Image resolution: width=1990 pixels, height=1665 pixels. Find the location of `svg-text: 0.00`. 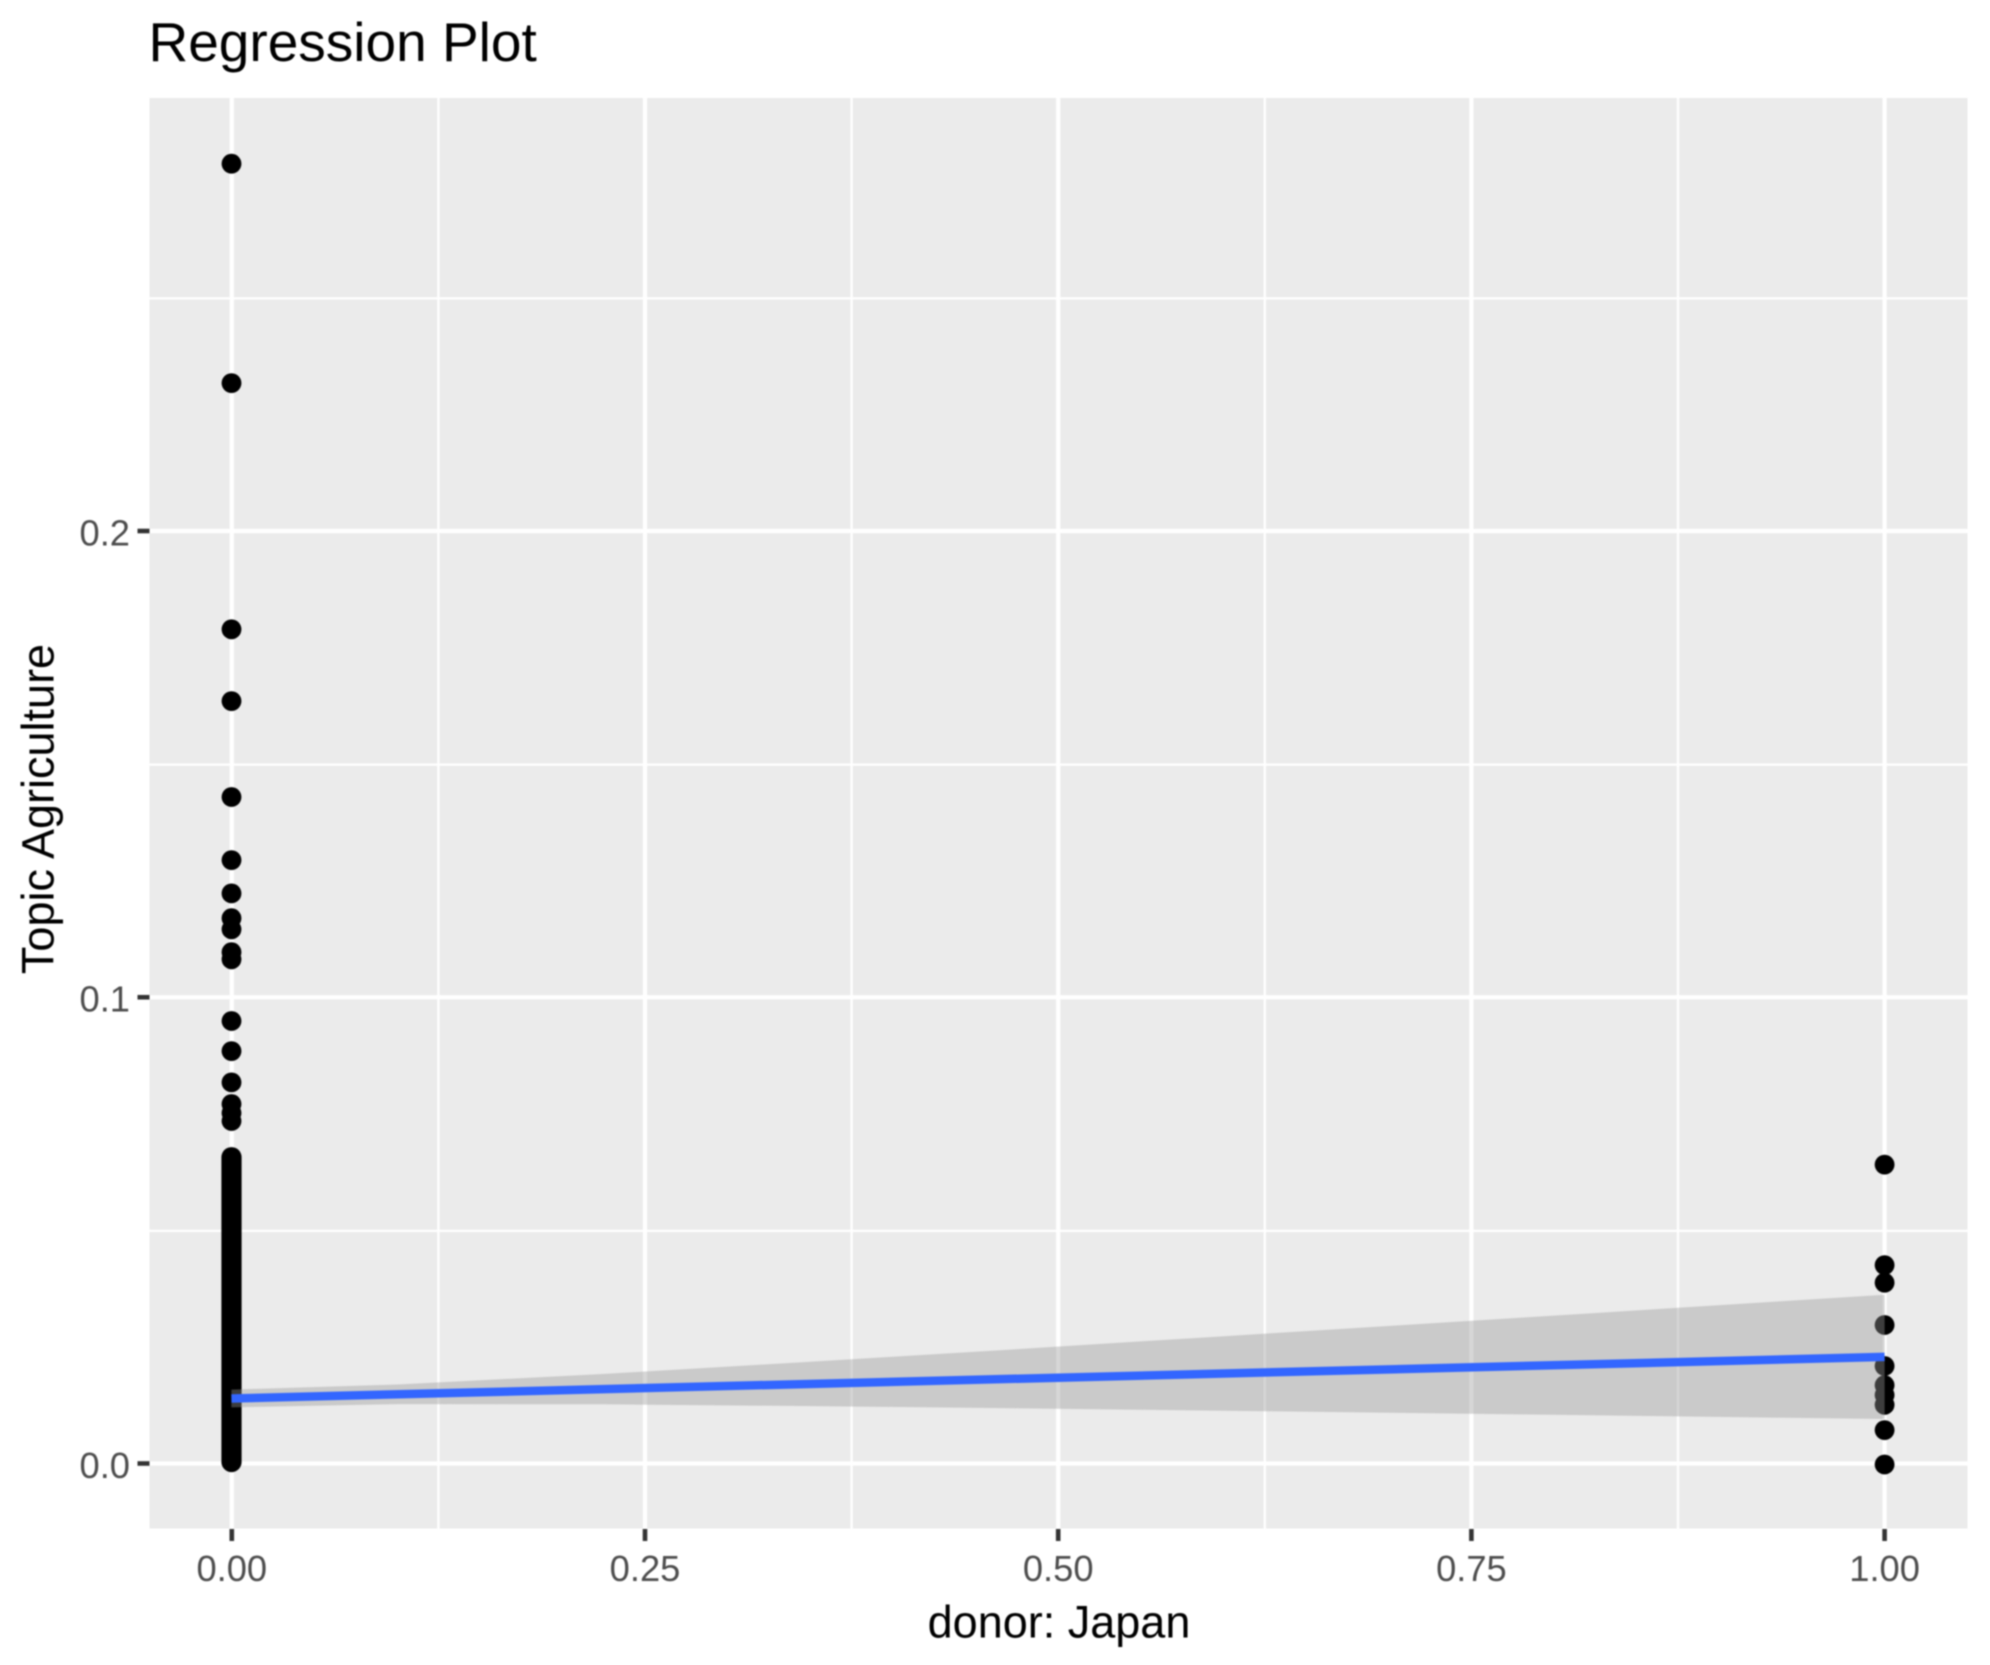

svg-text: 0.00 is located at coordinates (231, 1568).